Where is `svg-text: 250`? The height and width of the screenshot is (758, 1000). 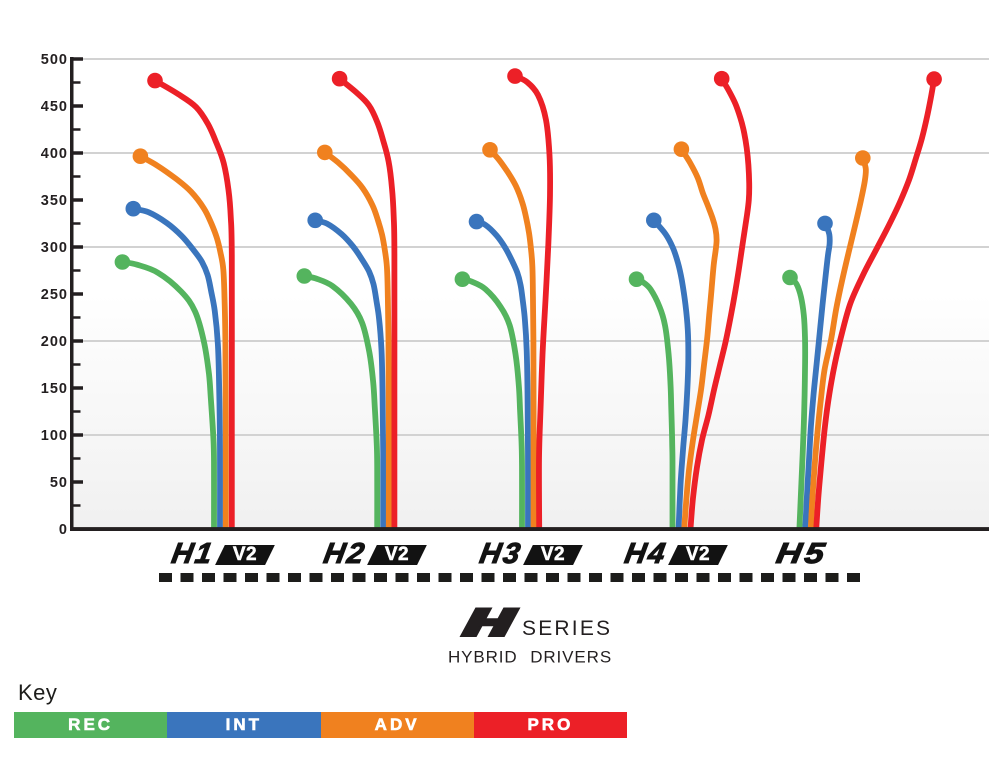 svg-text: 250 is located at coordinates (54, 295).